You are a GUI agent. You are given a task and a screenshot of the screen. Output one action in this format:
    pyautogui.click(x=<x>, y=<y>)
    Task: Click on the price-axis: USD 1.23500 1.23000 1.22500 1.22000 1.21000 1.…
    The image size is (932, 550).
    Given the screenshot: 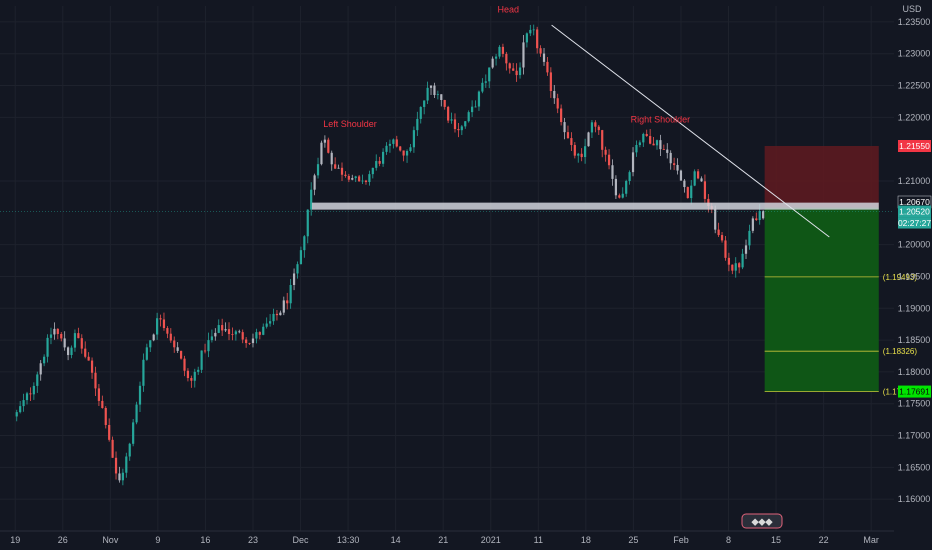 What is the action you would take?
    pyautogui.click(x=915, y=254)
    